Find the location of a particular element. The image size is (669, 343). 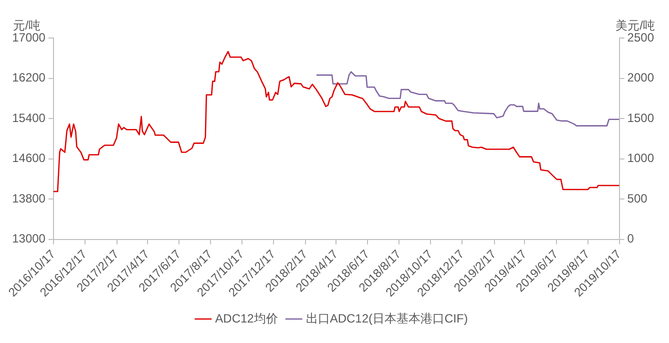

y-tick-label: 17000 is located at coordinates (29, 37).